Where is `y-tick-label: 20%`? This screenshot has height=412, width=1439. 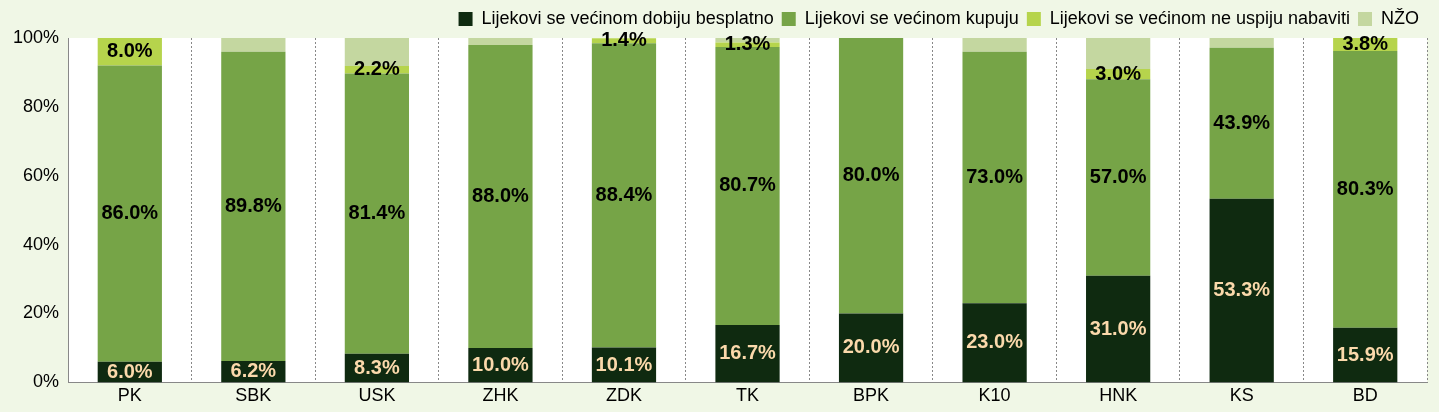
y-tick-label: 20% is located at coordinates (41, 312).